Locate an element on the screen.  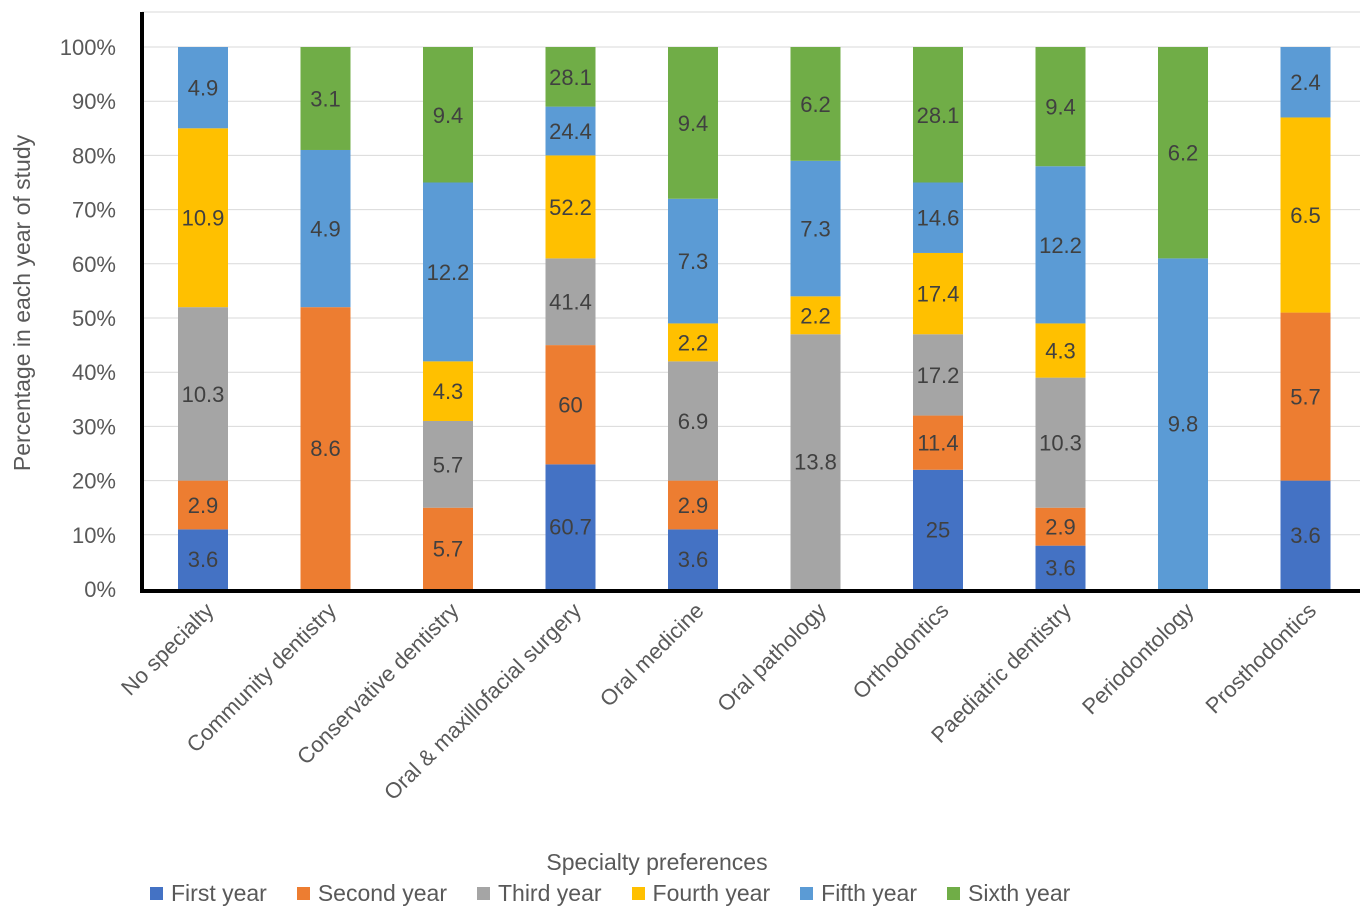
legend-item: Third year is located at coordinates (539, 893).